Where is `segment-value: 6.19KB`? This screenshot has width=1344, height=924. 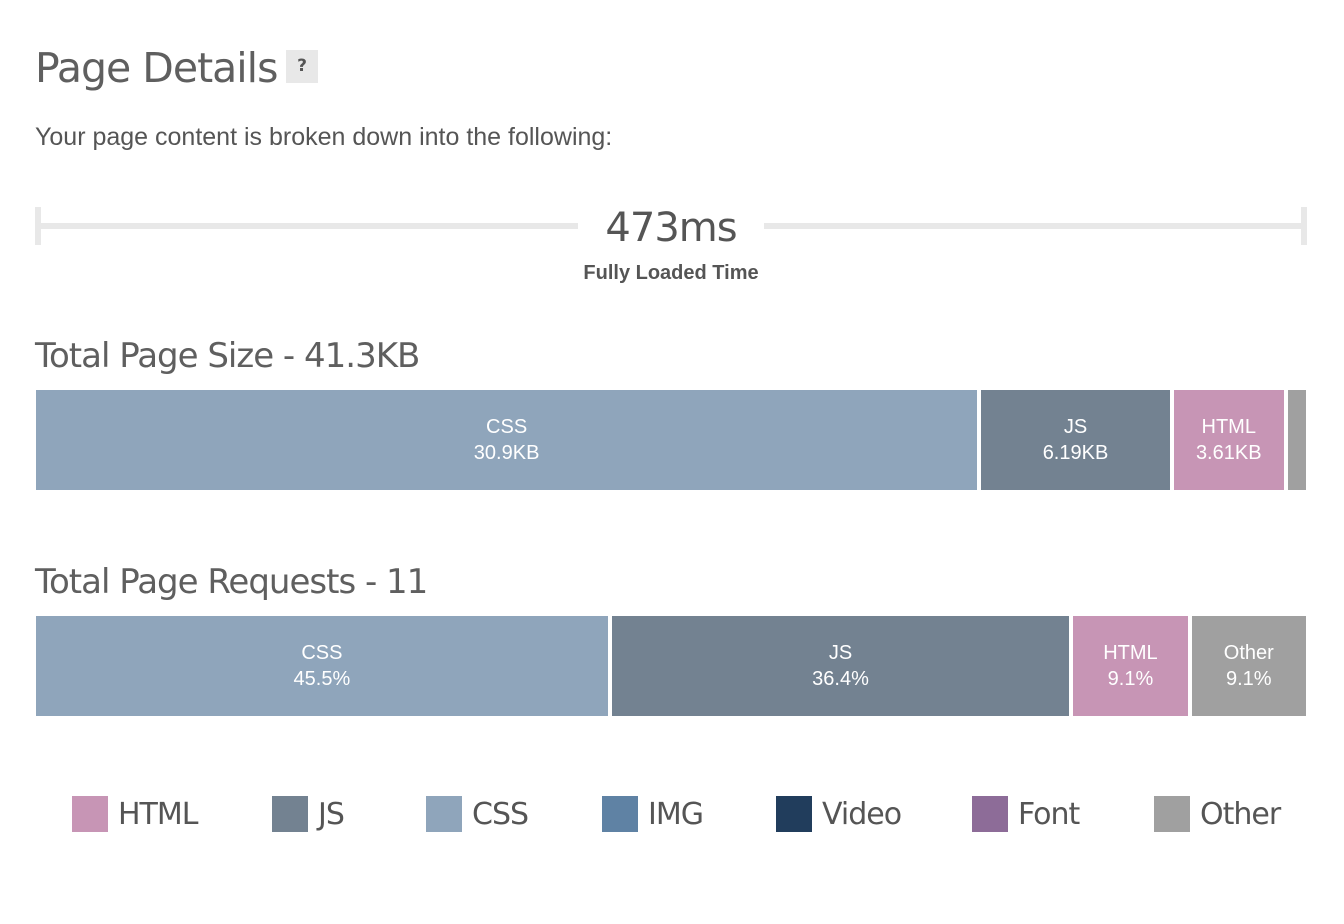 segment-value: 6.19KB is located at coordinates (1075, 453).